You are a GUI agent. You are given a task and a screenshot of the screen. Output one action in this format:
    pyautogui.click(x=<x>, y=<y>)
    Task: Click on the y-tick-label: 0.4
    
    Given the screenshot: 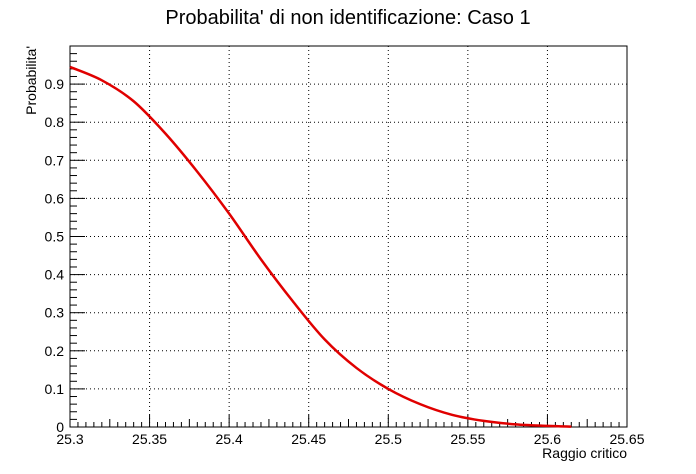 What is the action you would take?
    pyautogui.click(x=55, y=275)
    